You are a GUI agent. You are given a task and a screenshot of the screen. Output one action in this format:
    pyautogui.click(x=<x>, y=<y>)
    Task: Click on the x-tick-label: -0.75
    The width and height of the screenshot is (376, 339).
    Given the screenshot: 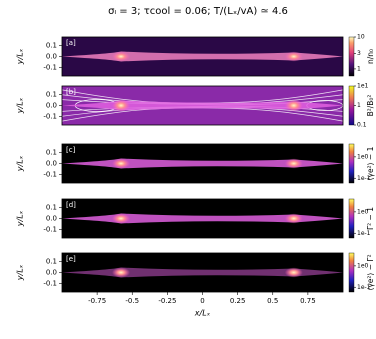 What is the action you would take?
    pyautogui.click(x=97, y=301)
    